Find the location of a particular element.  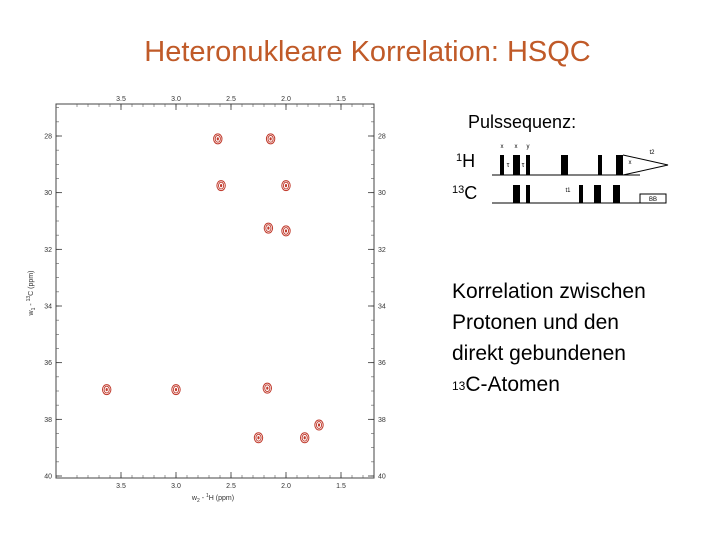

proton-symbol: H is located at coordinates (469, 161).